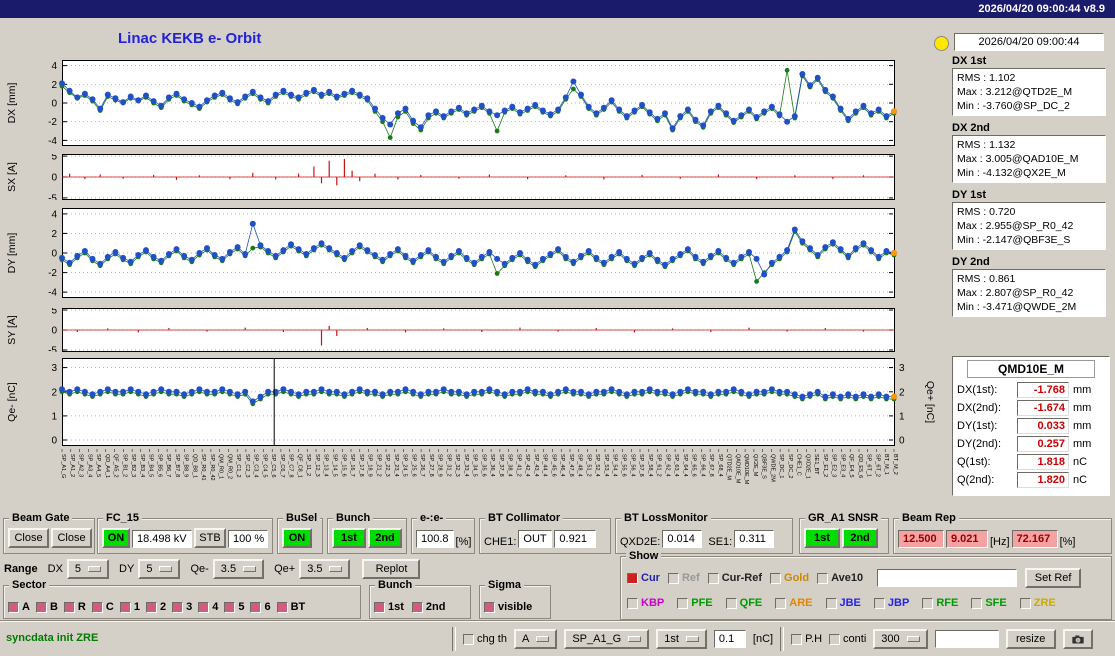  I want to click on bunch-2nd-checkbox, so click(417, 607).